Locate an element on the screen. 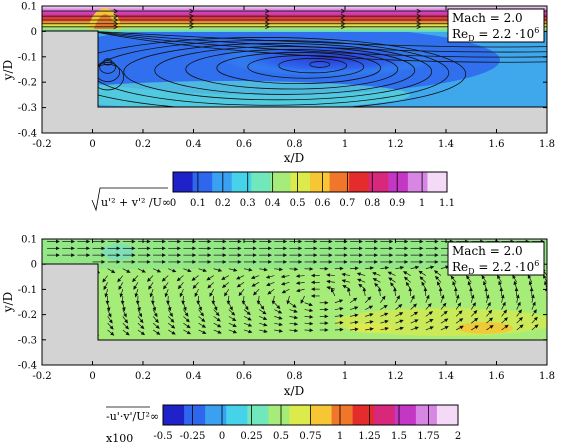  colorbar-tick-label: 1 is located at coordinates (422, 203).